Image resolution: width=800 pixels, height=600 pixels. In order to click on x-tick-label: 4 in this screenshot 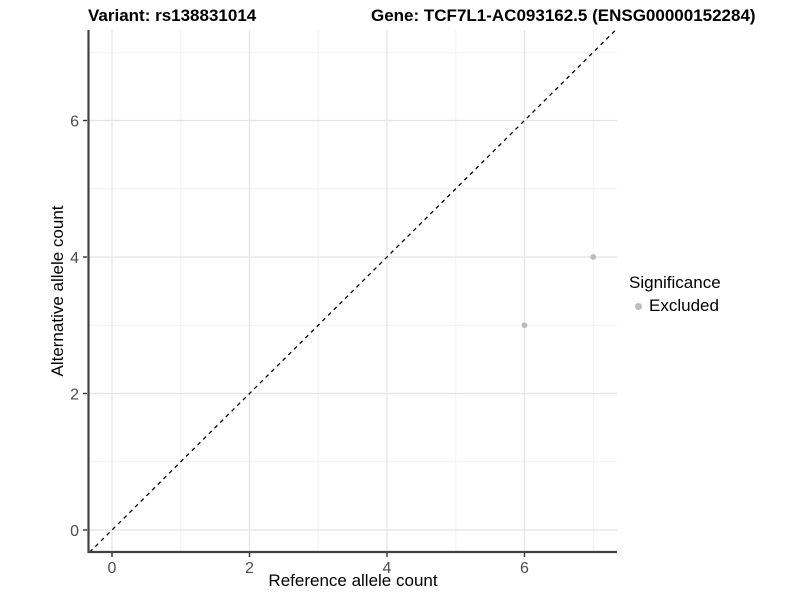, I will do `click(387, 568)`.